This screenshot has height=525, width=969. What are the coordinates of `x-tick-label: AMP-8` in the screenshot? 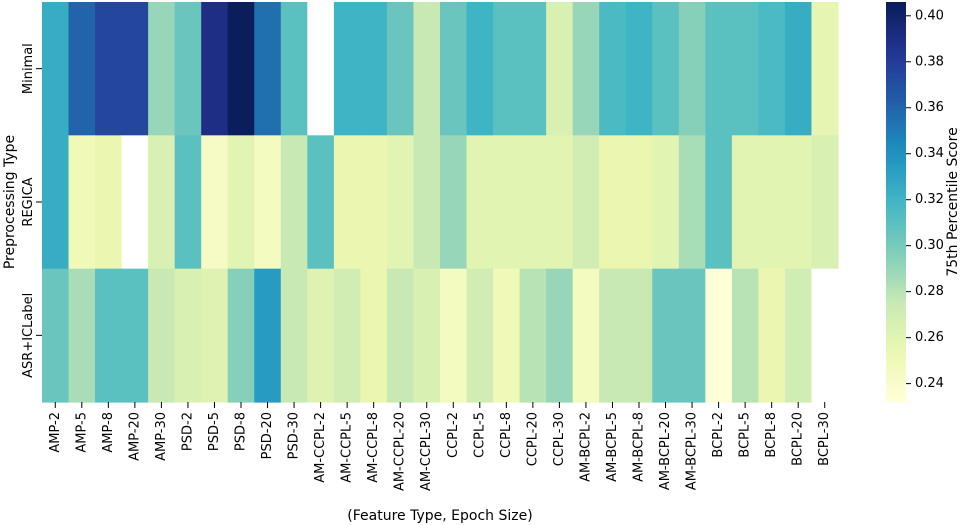 It's located at (108, 432).